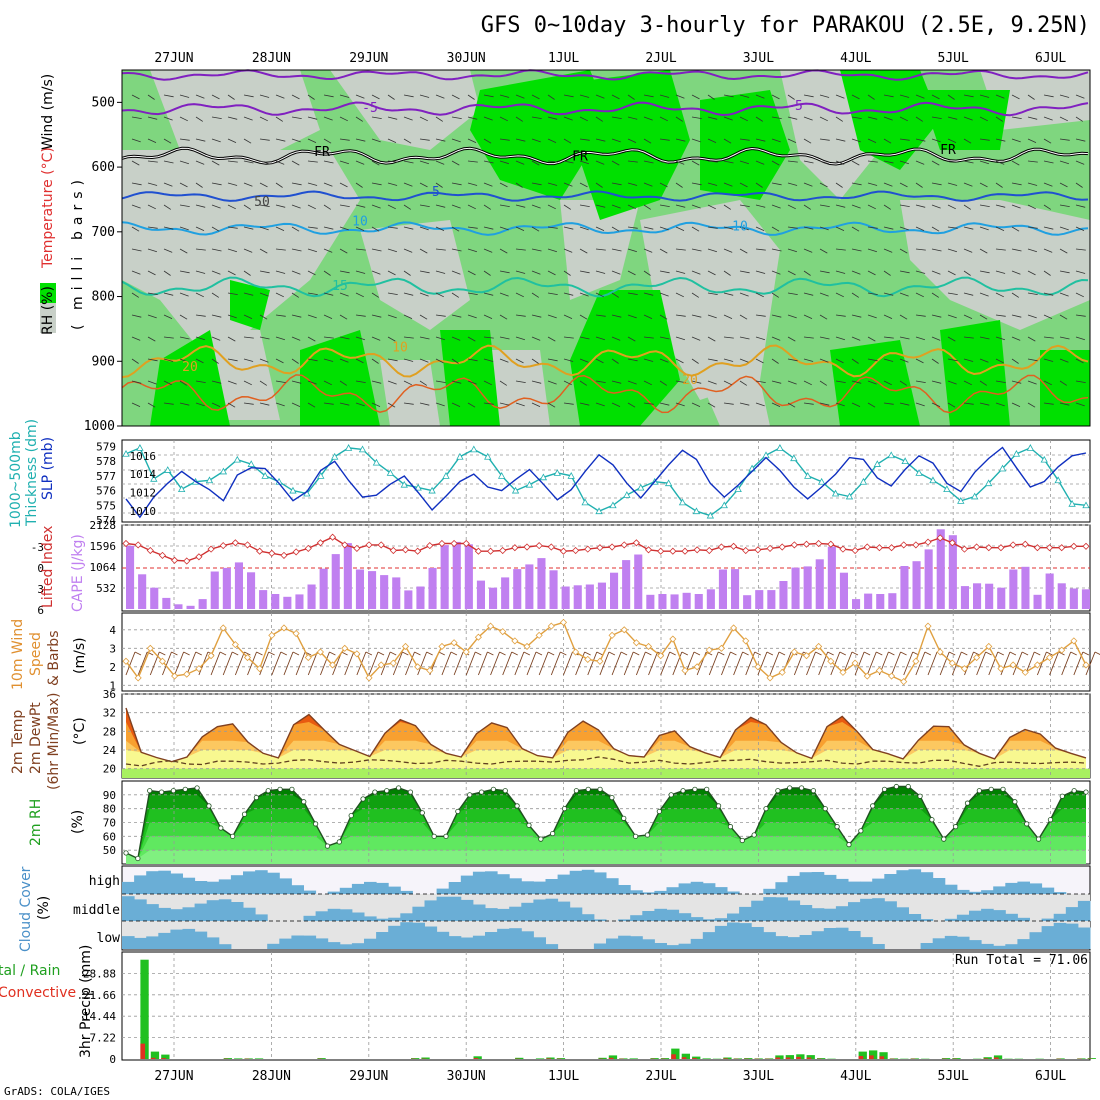 This screenshot has width=1100, height=1100. What do you see at coordinates (606, 773) in the screenshot?
I see `temp-band-base` at bounding box center [606, 773].